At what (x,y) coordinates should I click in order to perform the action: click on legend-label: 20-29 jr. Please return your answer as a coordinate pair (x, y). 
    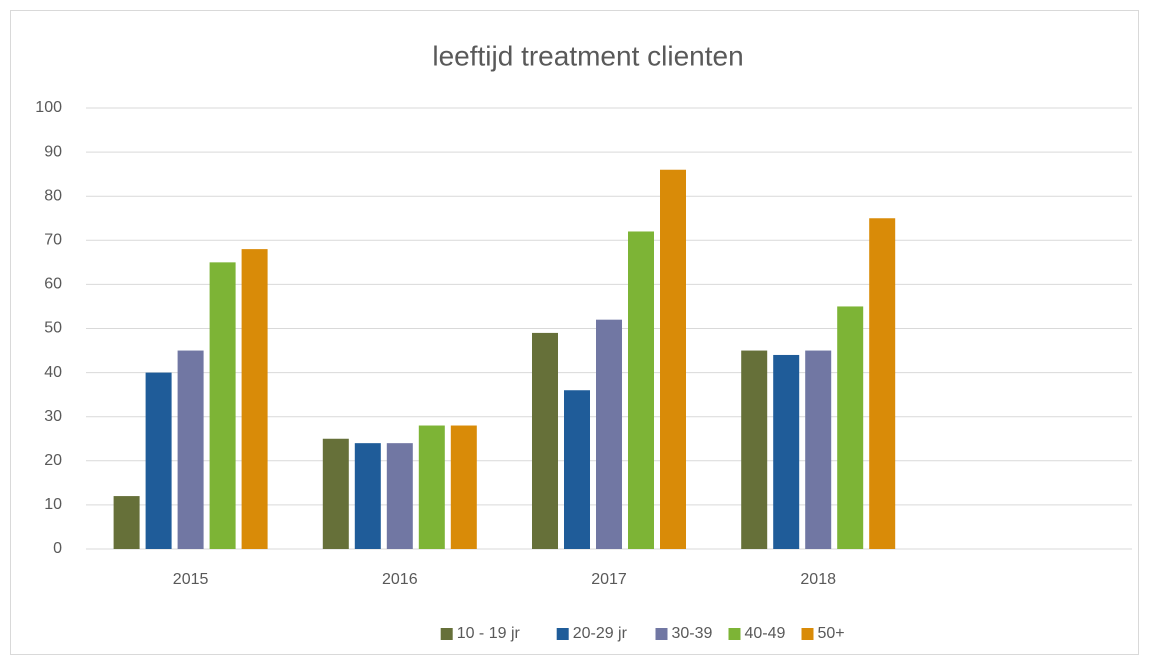
    Looking at the image, I should click on (600, 633).